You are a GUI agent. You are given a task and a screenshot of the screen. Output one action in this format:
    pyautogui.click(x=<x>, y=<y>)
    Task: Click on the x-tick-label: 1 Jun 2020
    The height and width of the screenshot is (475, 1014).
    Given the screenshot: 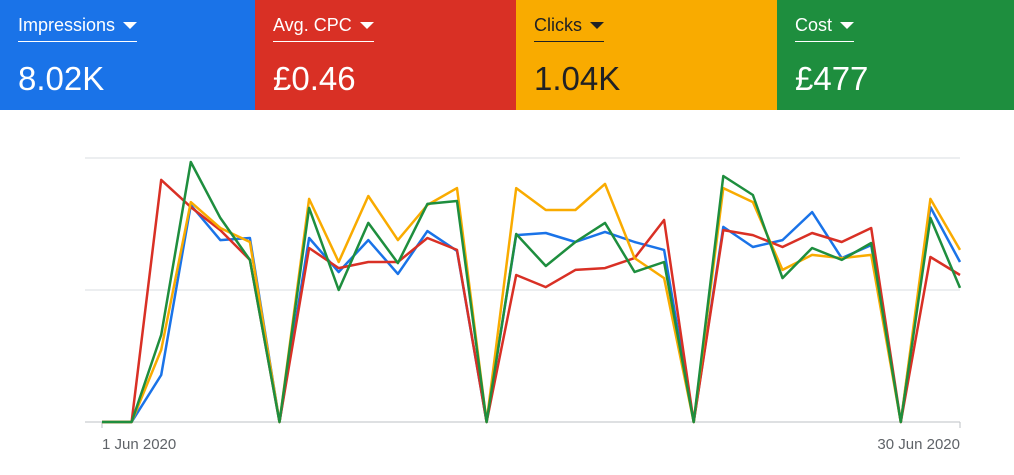 What is the action you would take?
    pyautogui.click(x=139, y=444)
    